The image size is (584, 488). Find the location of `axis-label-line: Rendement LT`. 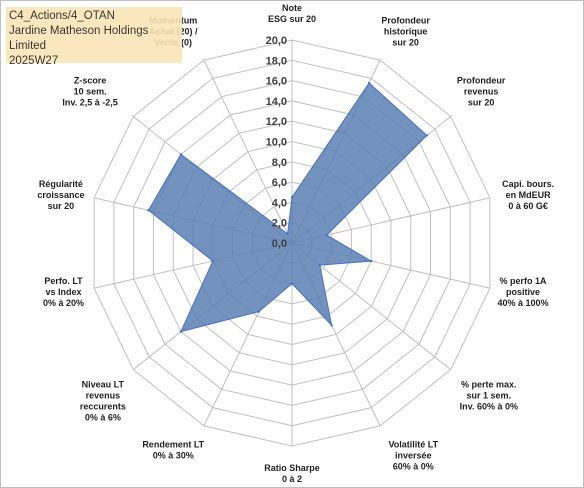

axis-label-line: Rendement LT is located at coordinates (173, 445).